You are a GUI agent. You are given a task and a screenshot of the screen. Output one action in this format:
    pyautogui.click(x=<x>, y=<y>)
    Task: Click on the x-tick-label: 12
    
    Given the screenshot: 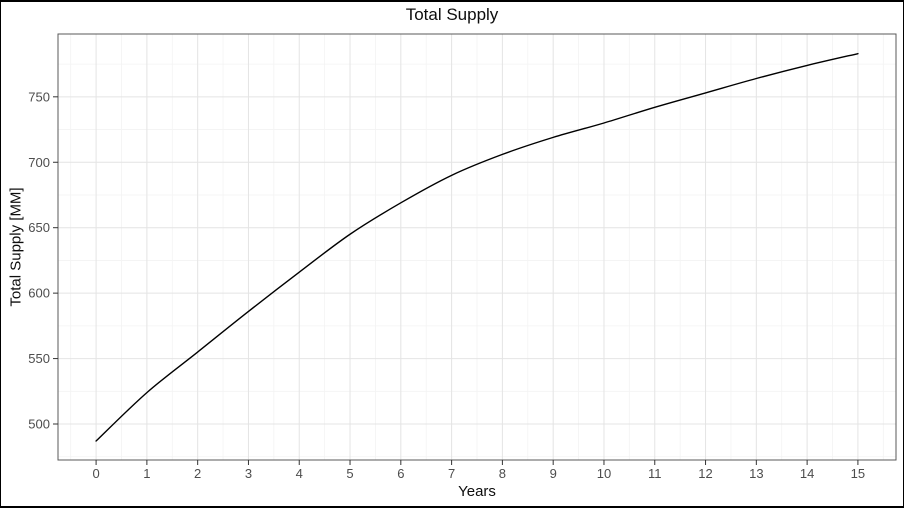 What is the action you would take?
    pyautogui.click(x=705, y=473)
    